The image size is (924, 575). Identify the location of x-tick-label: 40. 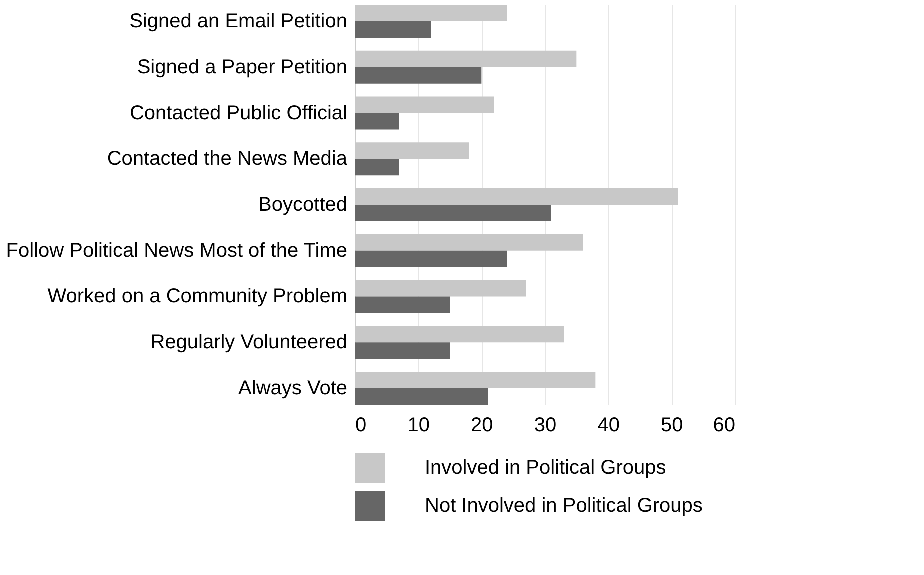
(609, 425).